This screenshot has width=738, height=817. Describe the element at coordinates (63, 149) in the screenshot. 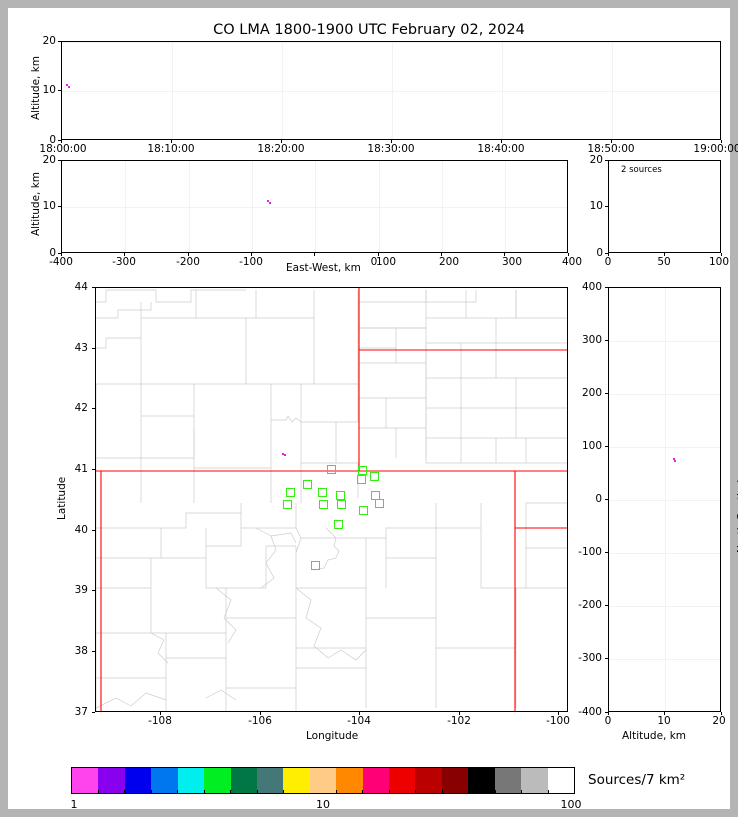

I see `xtick-label: 18:00:00` at that location.